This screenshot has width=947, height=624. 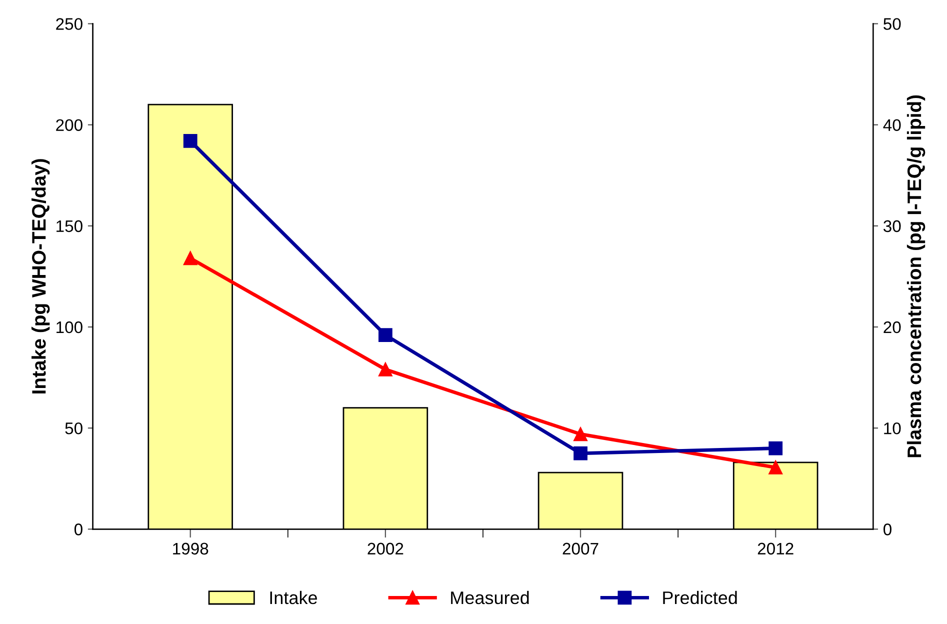 I want to click on legend-label: Measured, so click(x=490, y=597).